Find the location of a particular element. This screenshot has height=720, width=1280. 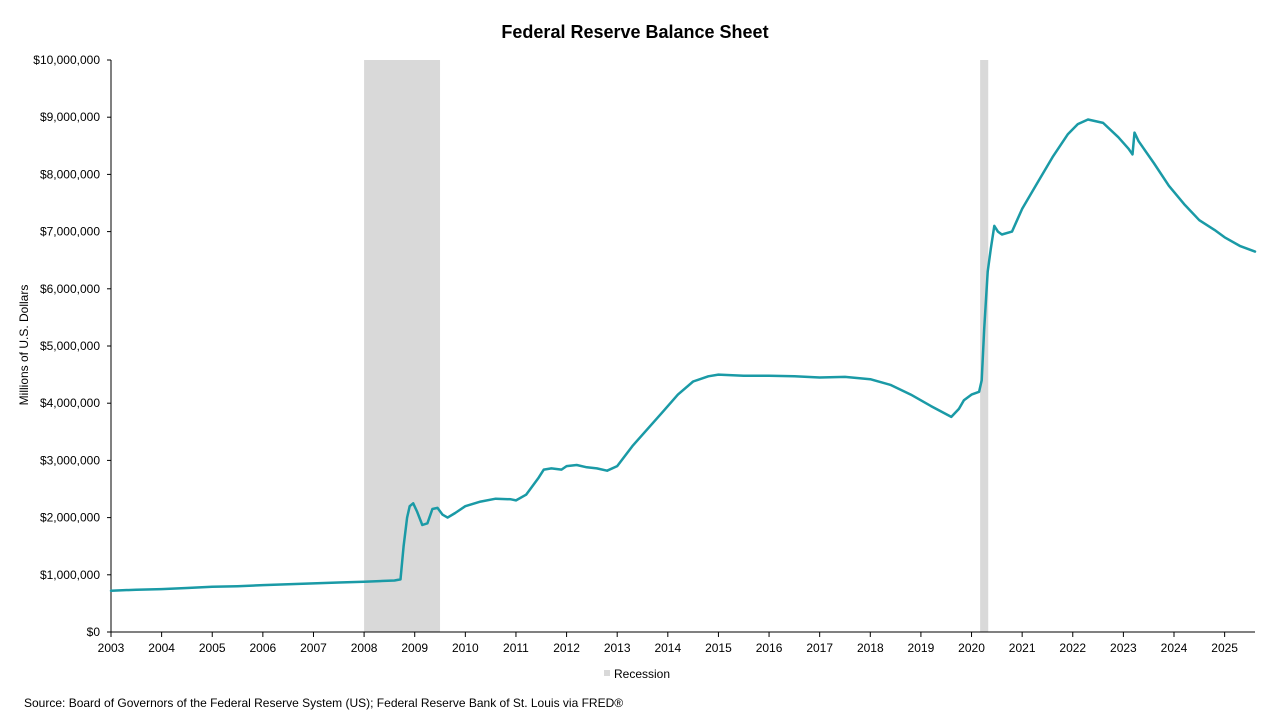

x-tick-label: 2020 is located at coordinates (971, 648).